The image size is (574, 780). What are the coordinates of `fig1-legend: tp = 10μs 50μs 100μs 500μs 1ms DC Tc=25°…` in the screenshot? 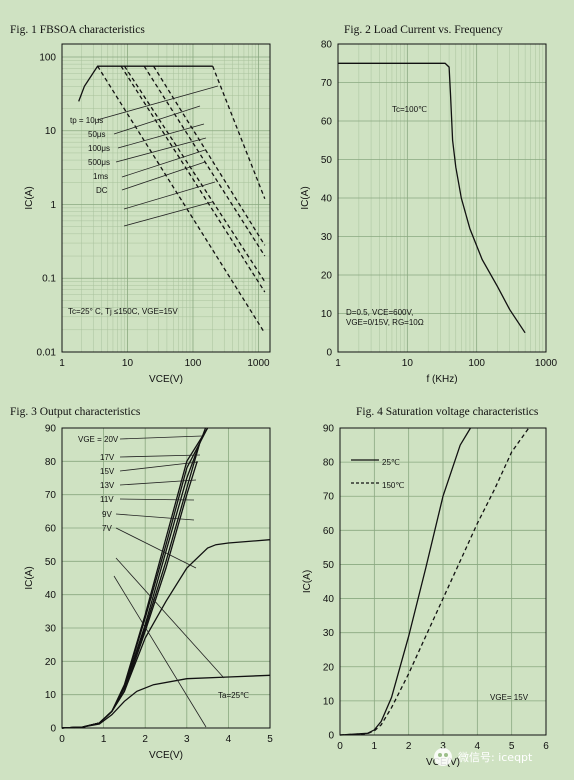 It's located at (143, 200).